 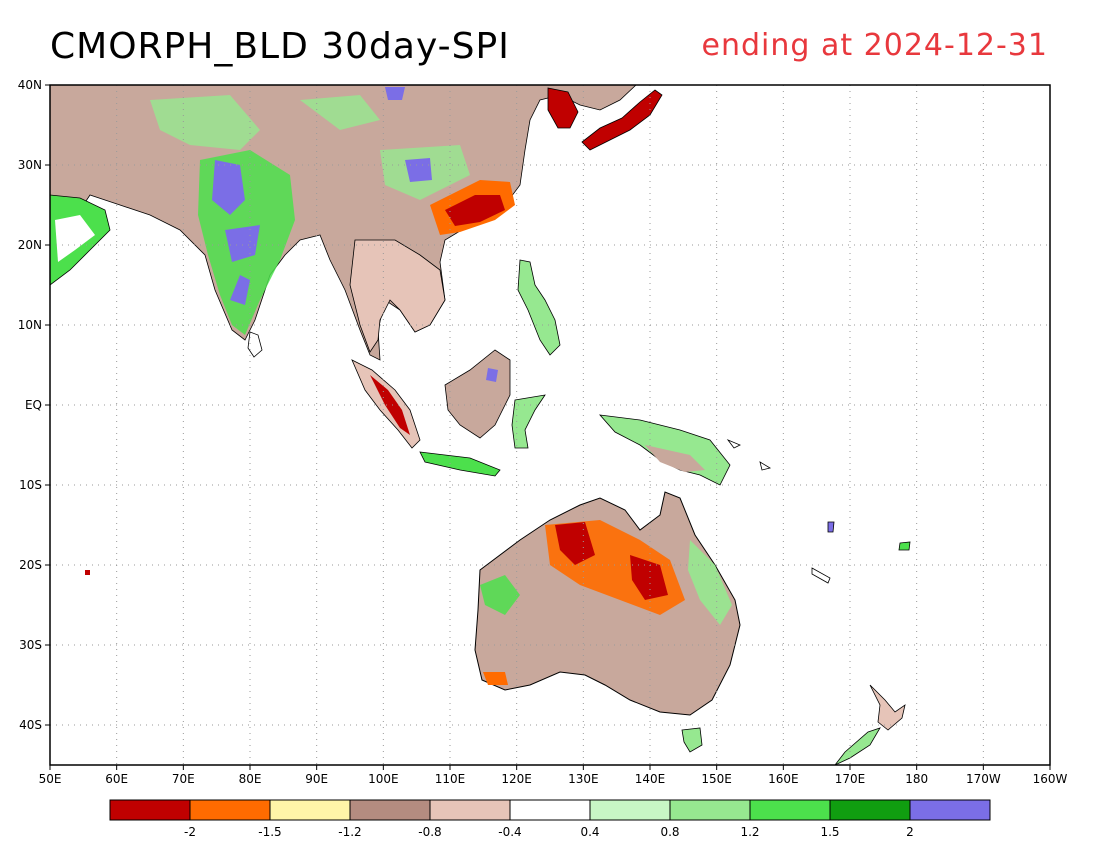 What do you see at coordinates (50, 779) in the screenshot?
I see `lon-tick-label: 50E` at bounding box center [50, 779].